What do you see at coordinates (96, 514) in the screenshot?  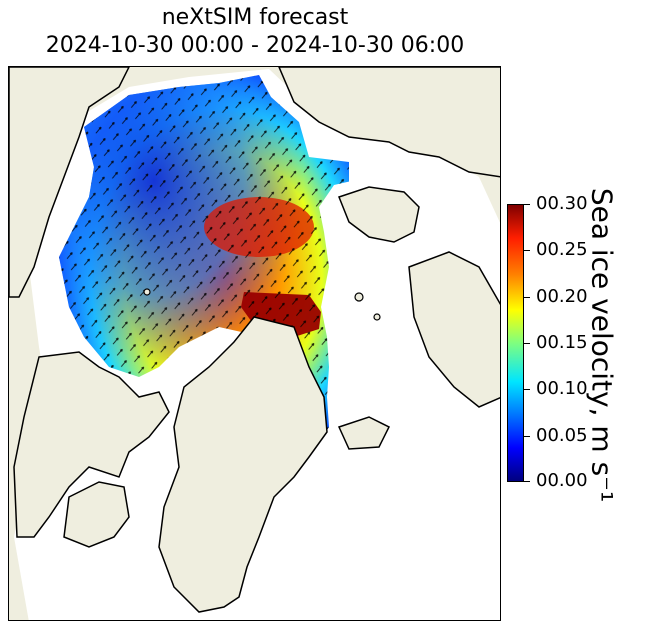 I see `baffin-island` at bounding box center [96, 514].